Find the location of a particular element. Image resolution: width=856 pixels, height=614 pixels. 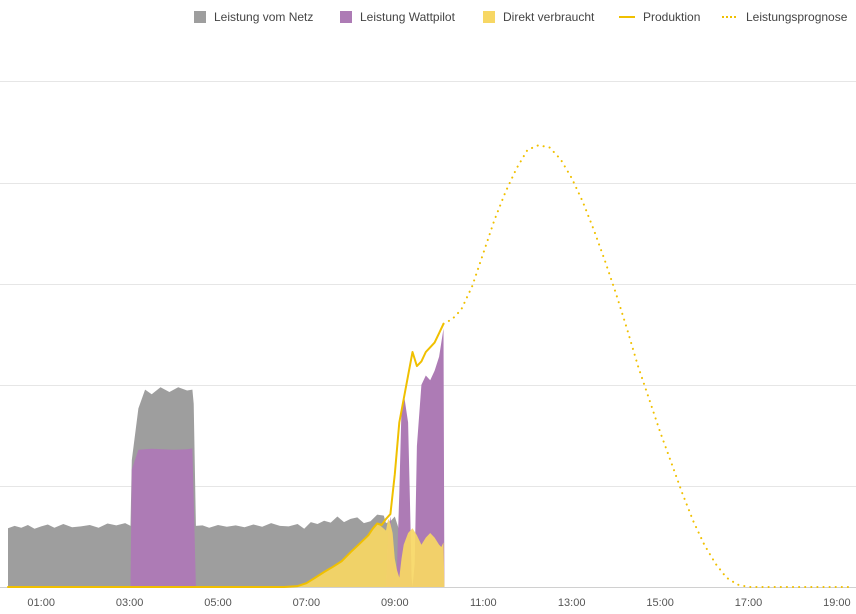

x-tick-label: 07:00 is located at coordinates (307, 603).